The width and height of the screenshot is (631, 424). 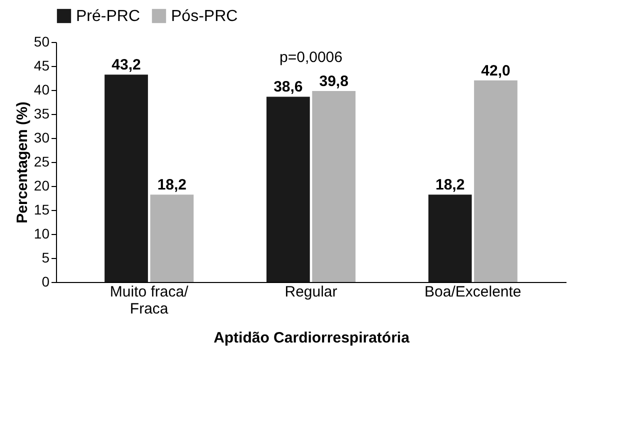 What do you see at coordinates (42, 138) in the screenshot?
I see `y-tick-label: 30` at bounding box center [42, 138].